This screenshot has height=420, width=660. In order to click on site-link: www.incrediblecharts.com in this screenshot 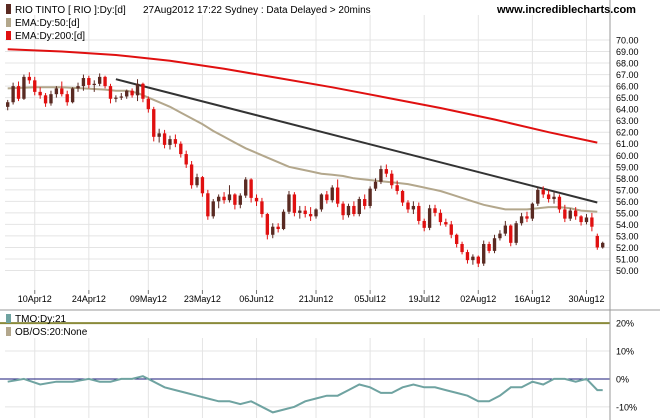, I will do `click(566, 10)`.